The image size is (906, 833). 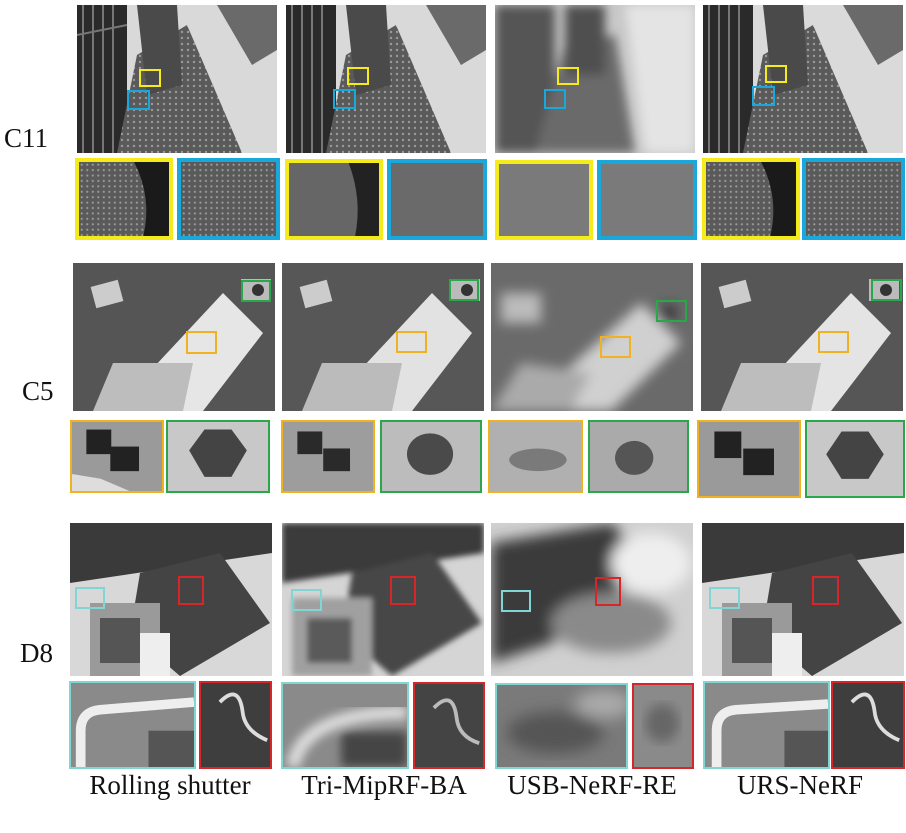 What do you see at coordinates (132, 725) in the screenshot?
I see `crop-d8-rolling-shutter-cyan` at bounding box center [132, 725].